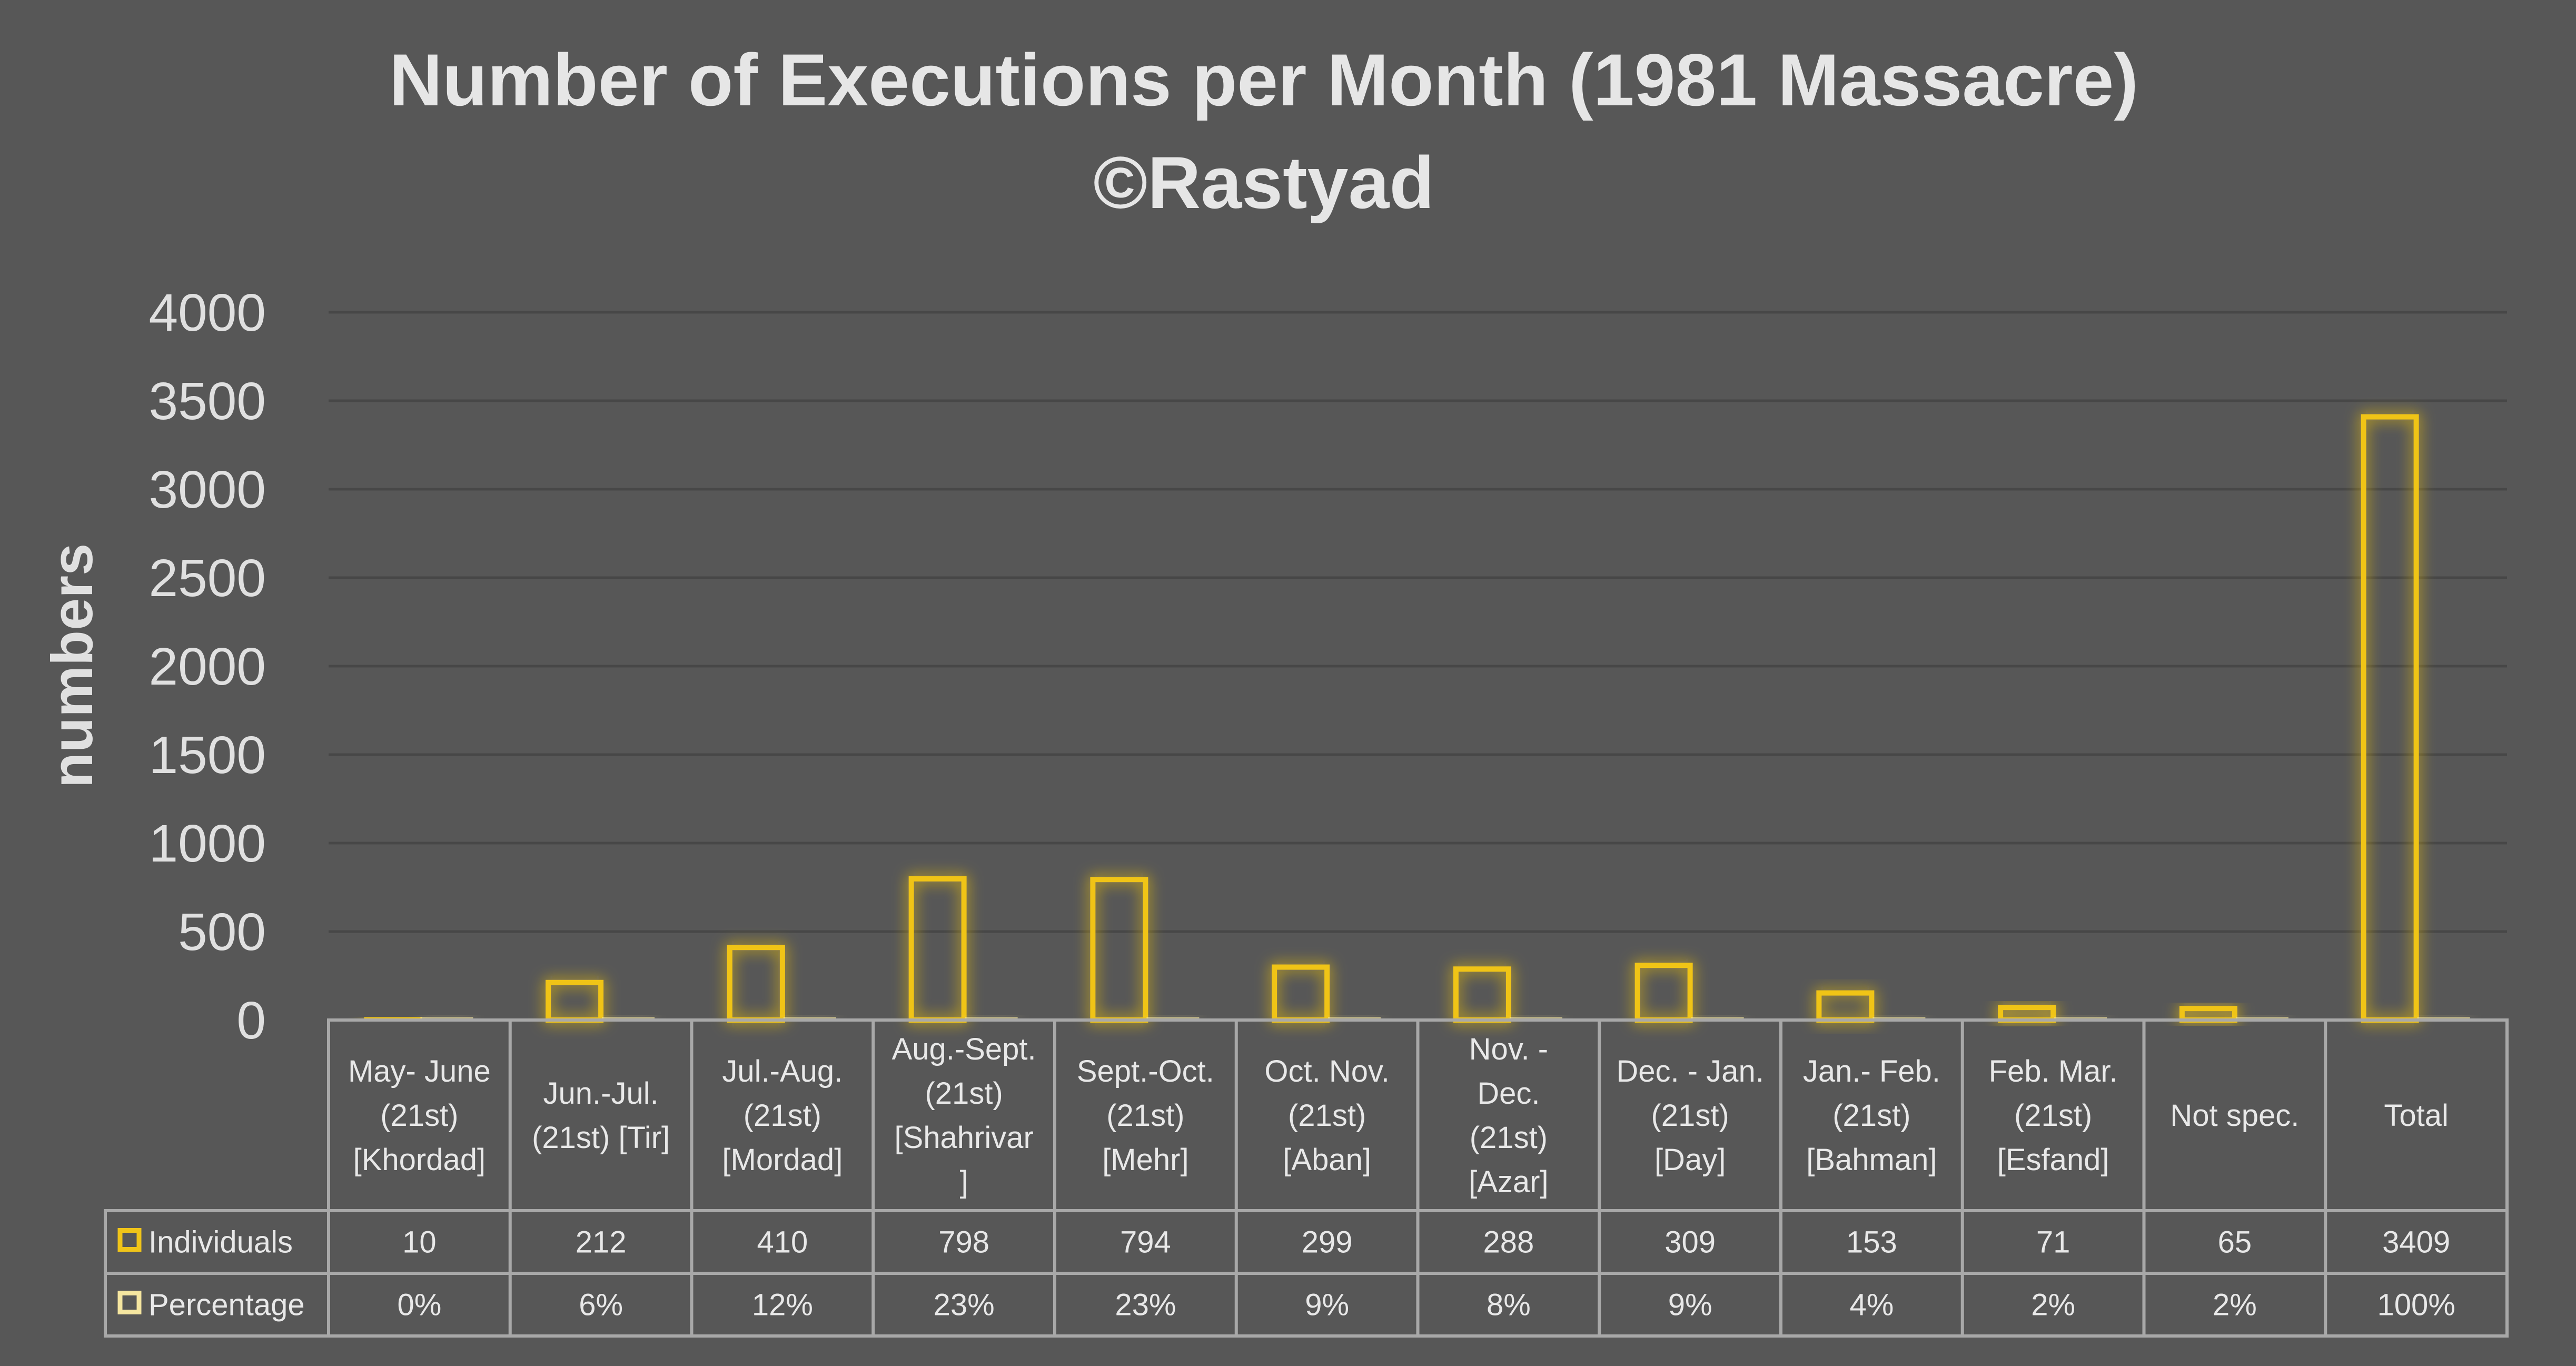 This screenshot has width=2576, height=1366. I want to click on data-value: 100%, so click(2416, 1305).